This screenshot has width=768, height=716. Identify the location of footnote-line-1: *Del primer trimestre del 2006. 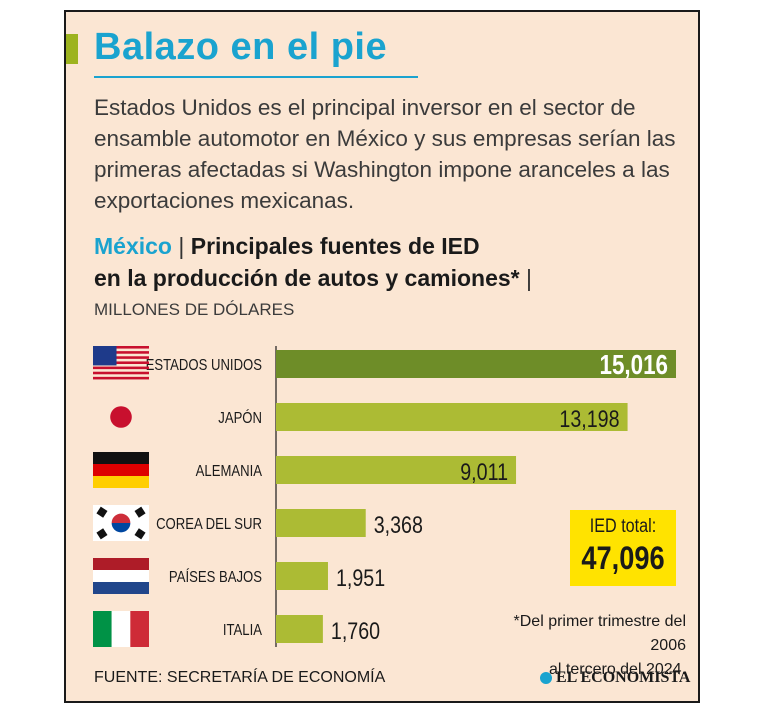
(599, 633).